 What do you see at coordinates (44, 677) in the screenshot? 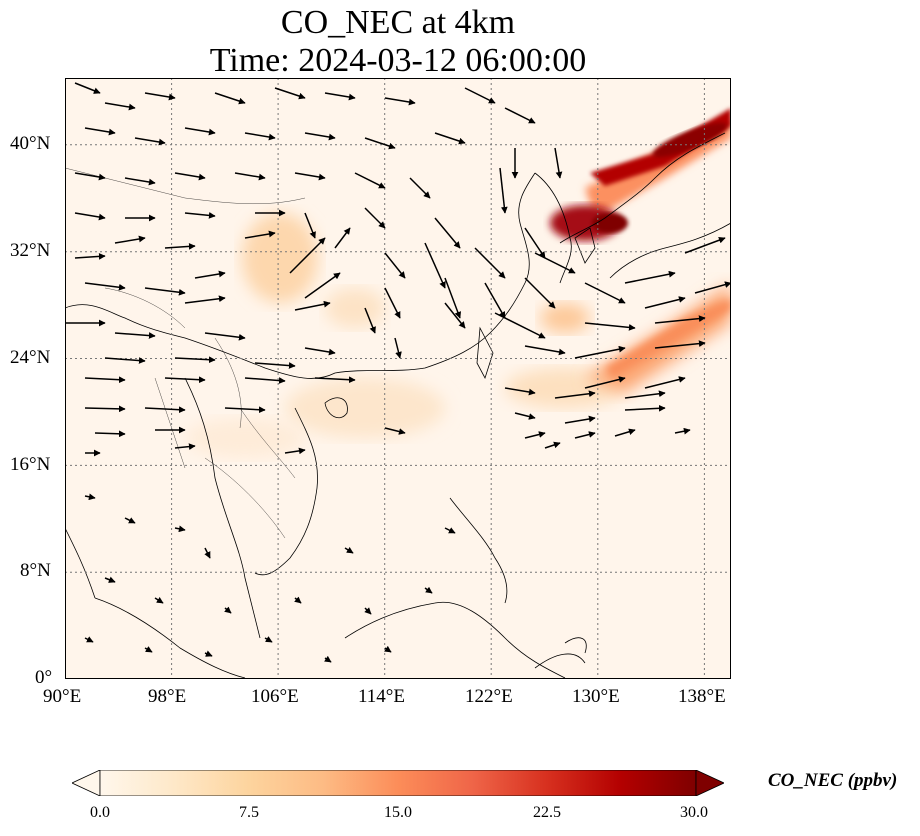
I see `lat-tick-0: 0°` at bounding box center [44, 677].